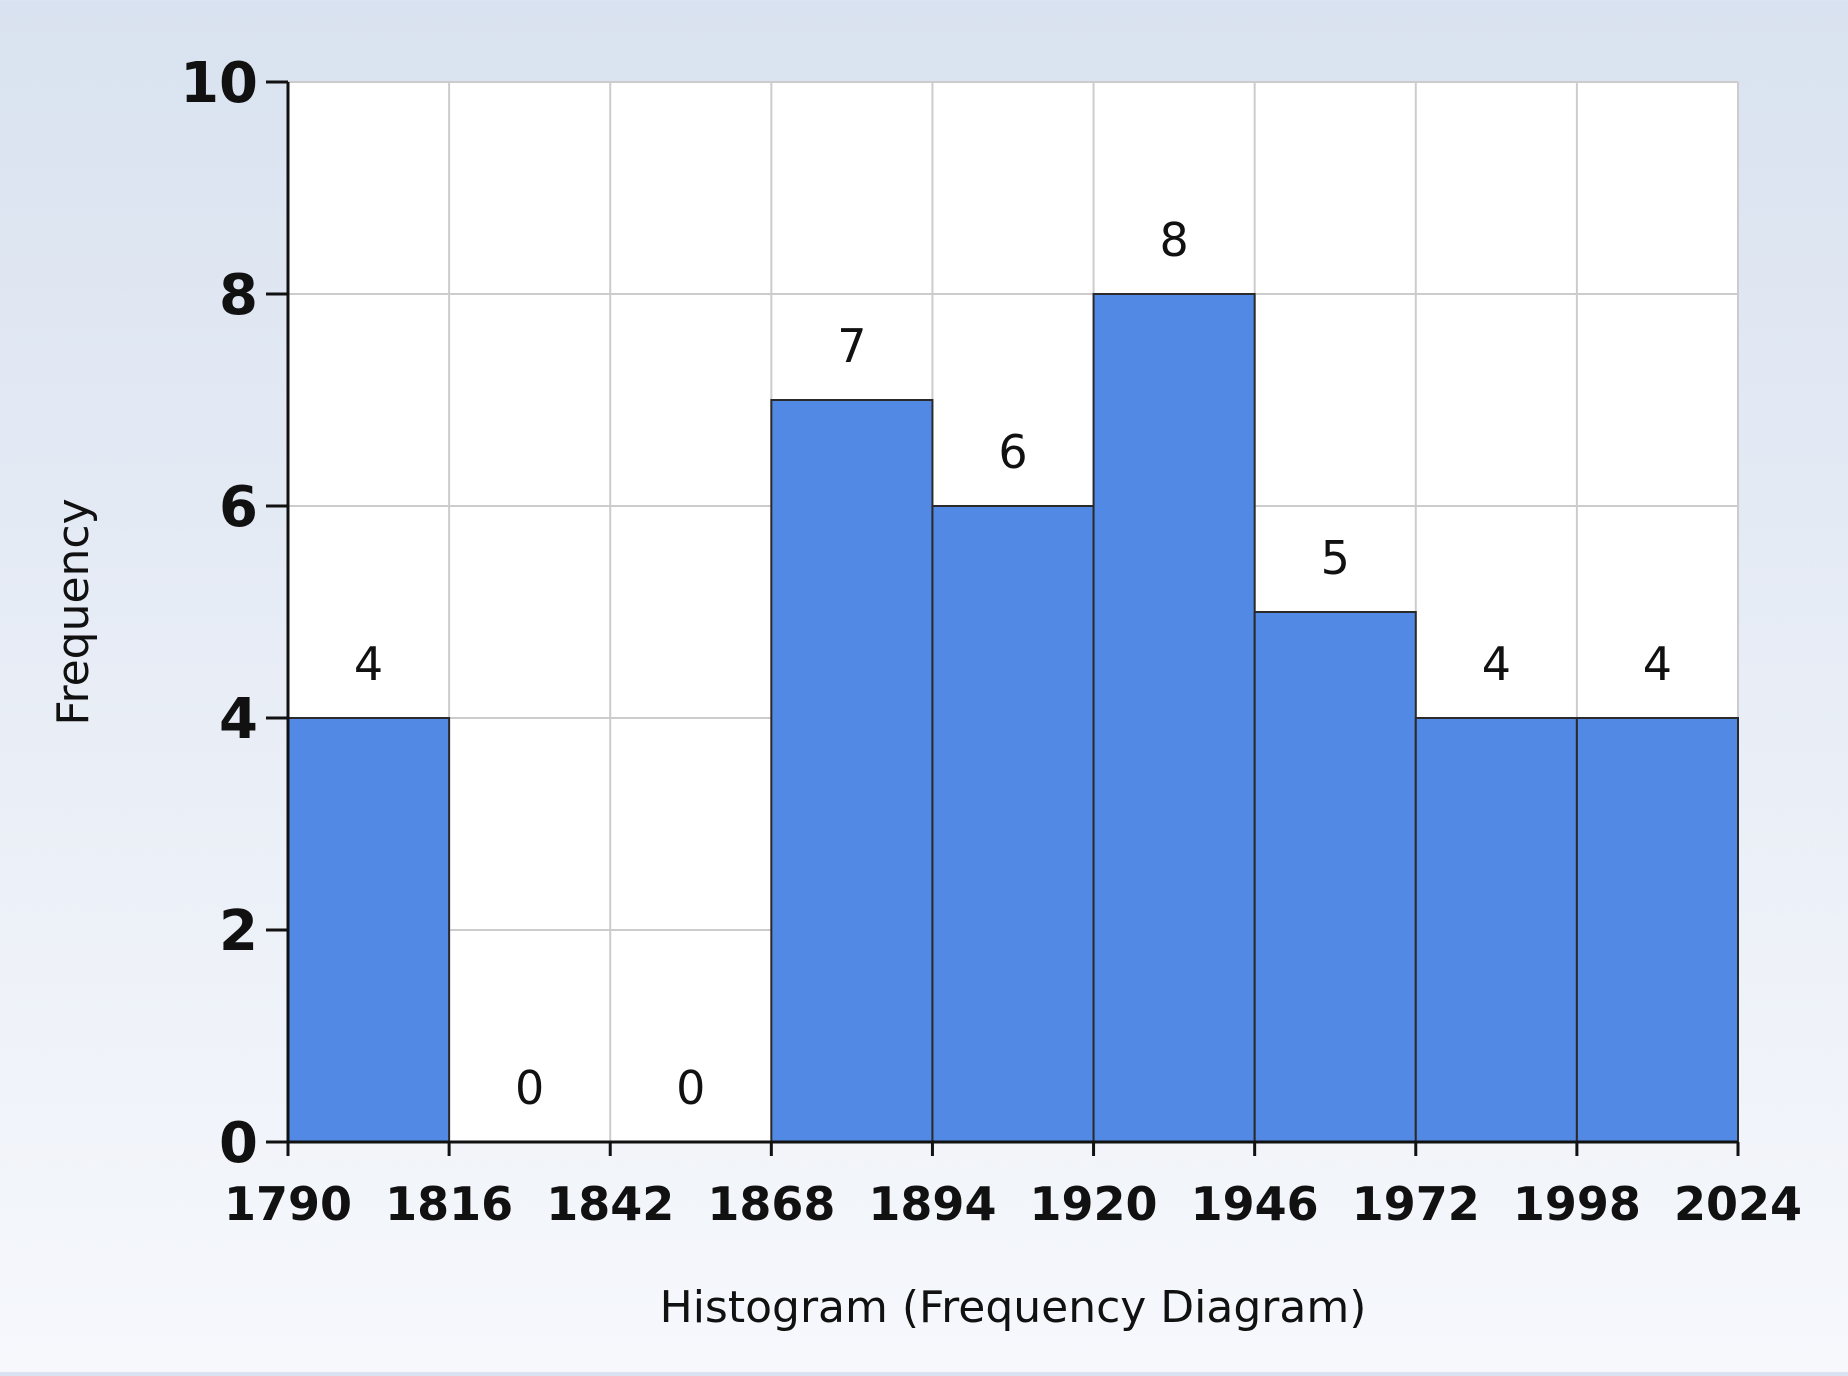 This screenshot has width=1848, height=1376. Describe the element at coordinates (288, 1204) in the screenshot. I see `x-tick-label: 1790` at that location.